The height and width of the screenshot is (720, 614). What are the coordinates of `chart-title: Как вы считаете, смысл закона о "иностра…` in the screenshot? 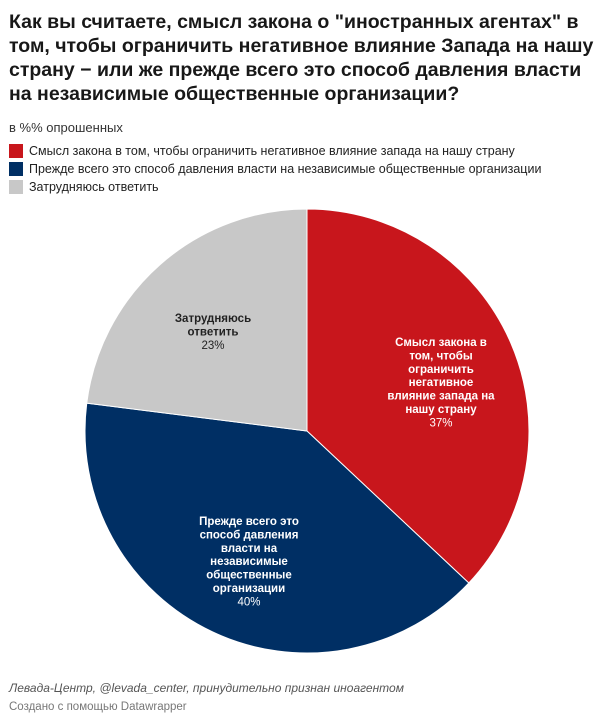 It's located at (301, 58).